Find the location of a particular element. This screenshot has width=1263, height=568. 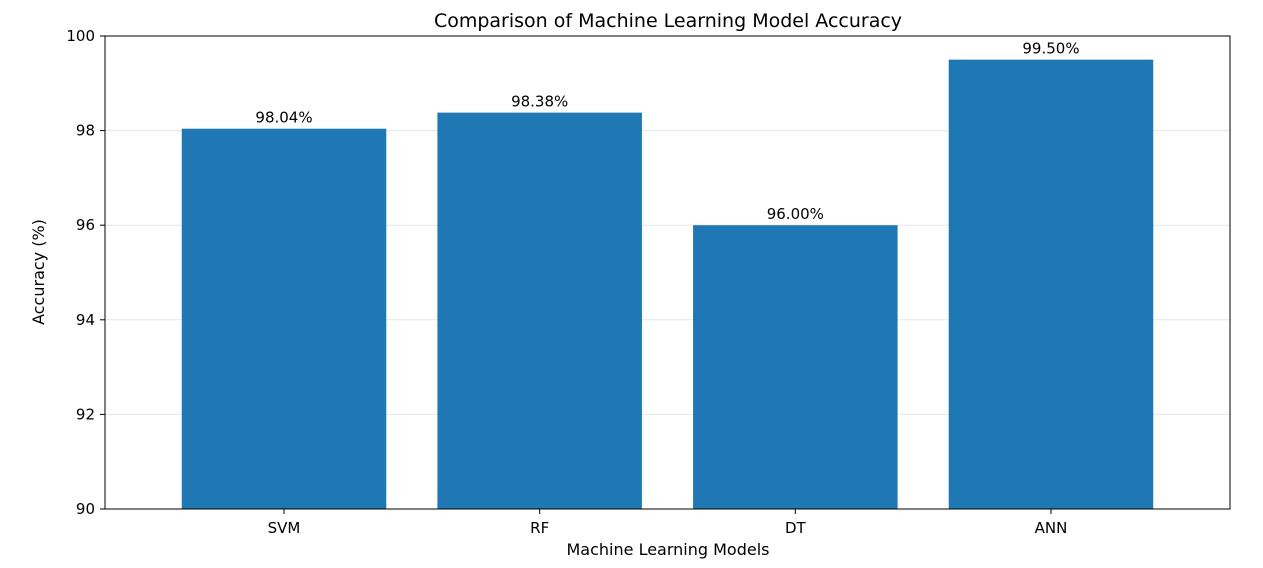

y-tick-label: 92 is located at coordinates (85, 414).